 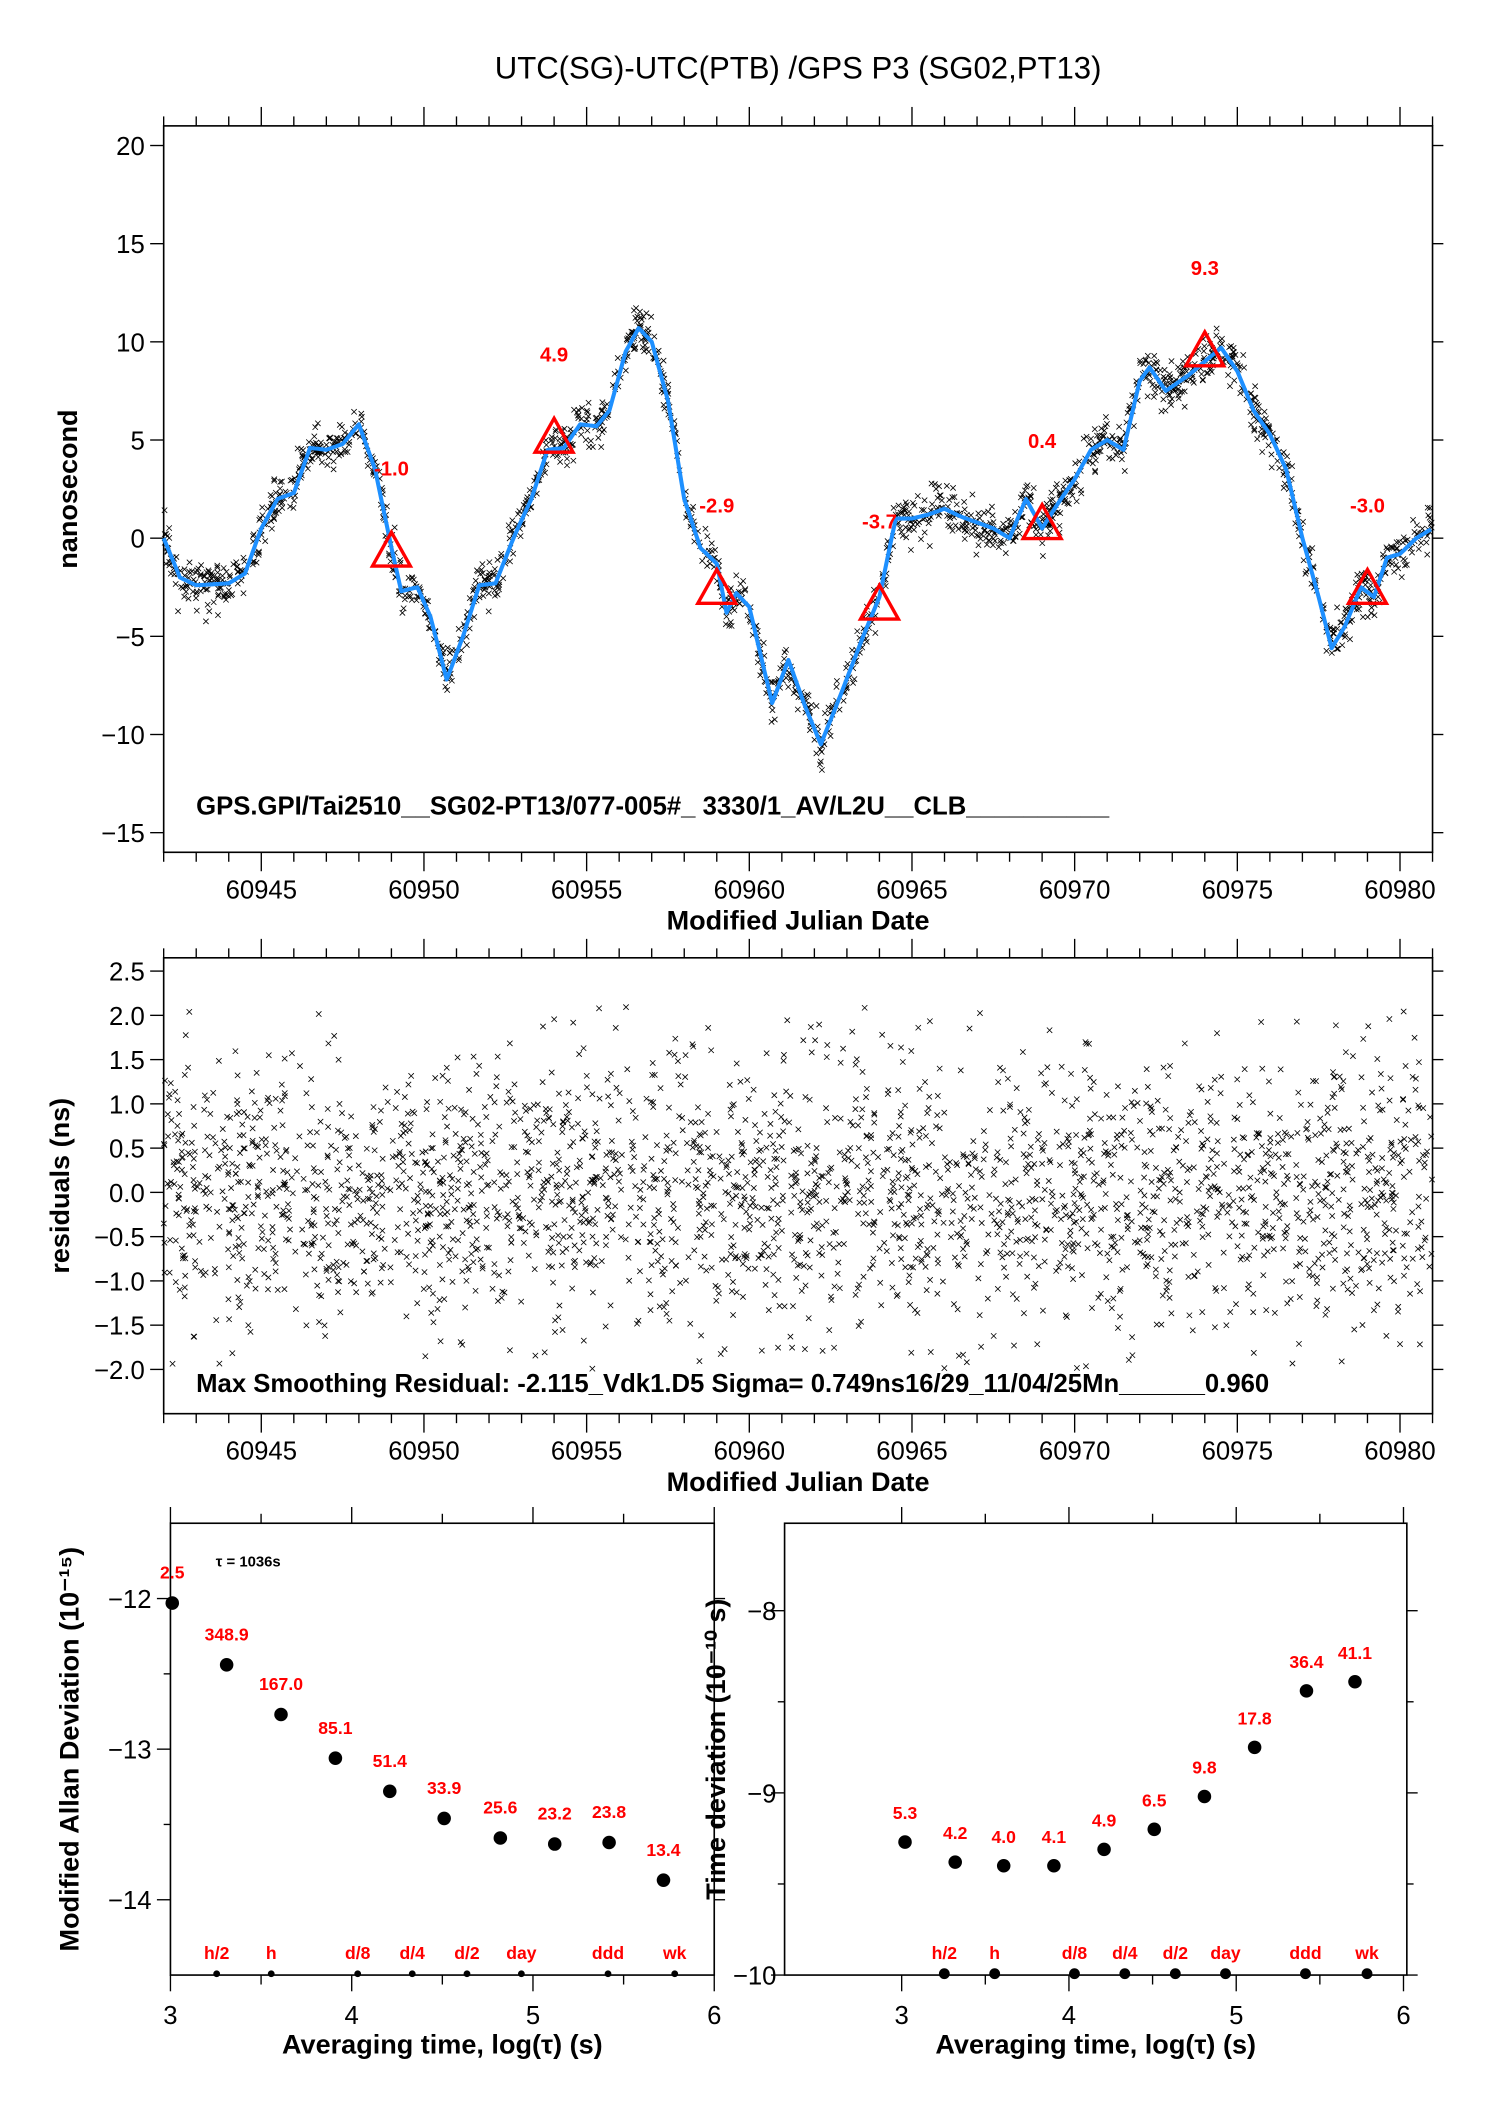 What do you see at coordinates (335, 1728) in the screenshot?
I see `point-label: 85.1` at bounding box center [335, 1728].